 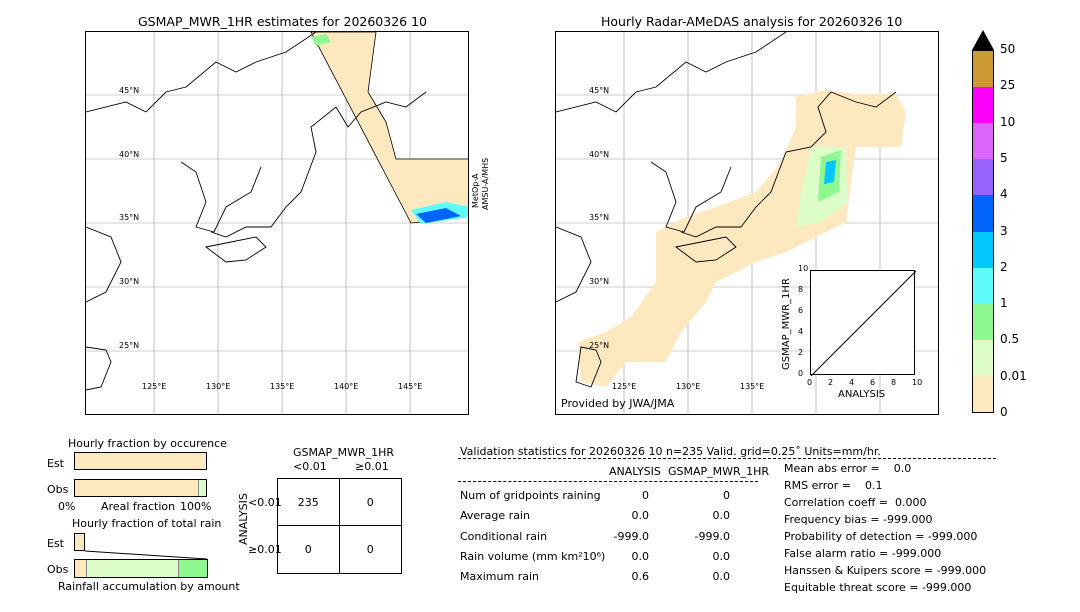 I want to click on colorbar-label: 0, so click(x=1004, y=412).